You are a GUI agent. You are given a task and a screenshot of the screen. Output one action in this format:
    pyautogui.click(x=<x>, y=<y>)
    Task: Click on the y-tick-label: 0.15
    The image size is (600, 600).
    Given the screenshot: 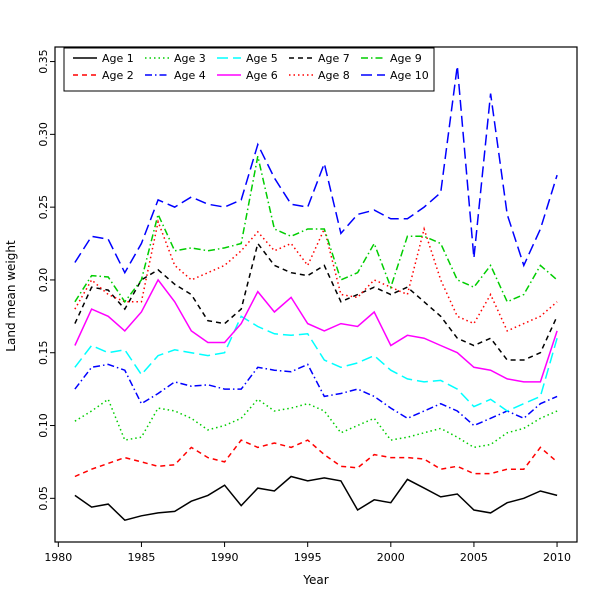 What is the action you would take?
    pyautogui.click(x=43, y=352)
    